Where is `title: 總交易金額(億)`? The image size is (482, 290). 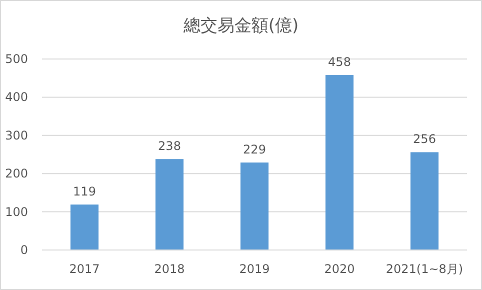 title: 總交易金額(億) is located at coordinates (241, 26).